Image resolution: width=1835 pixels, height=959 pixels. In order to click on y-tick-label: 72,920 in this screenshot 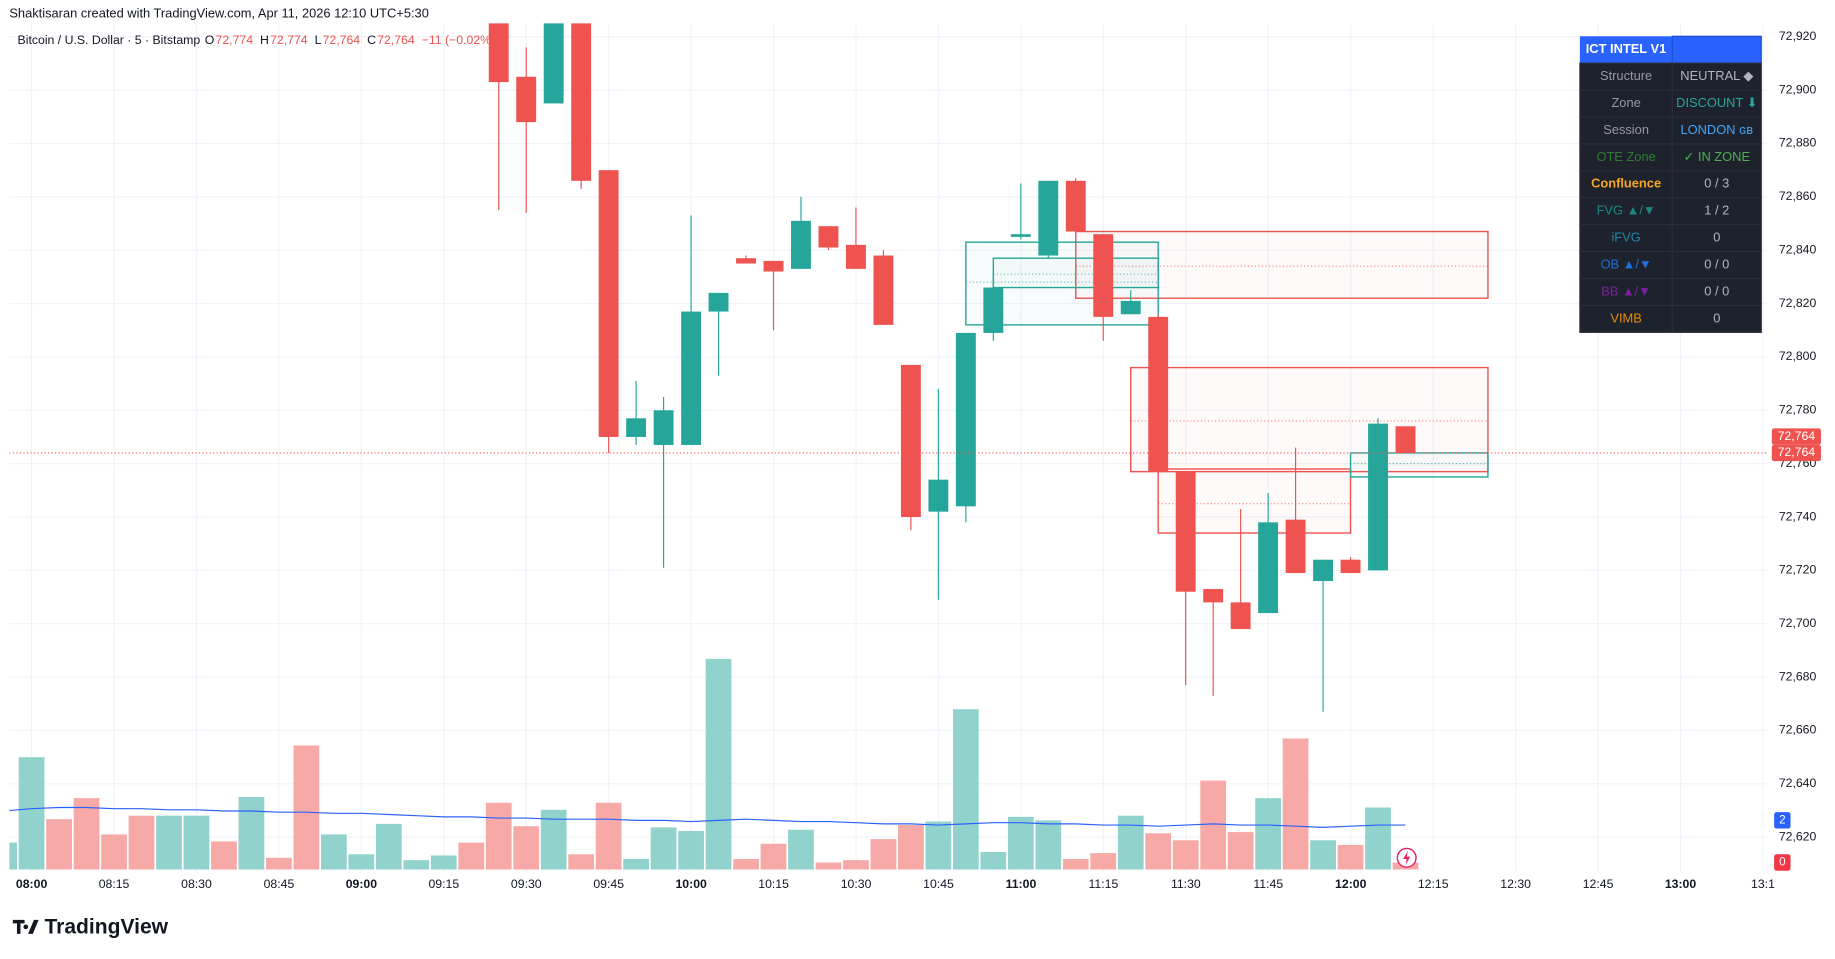, I will do `click(1798, 36)`.